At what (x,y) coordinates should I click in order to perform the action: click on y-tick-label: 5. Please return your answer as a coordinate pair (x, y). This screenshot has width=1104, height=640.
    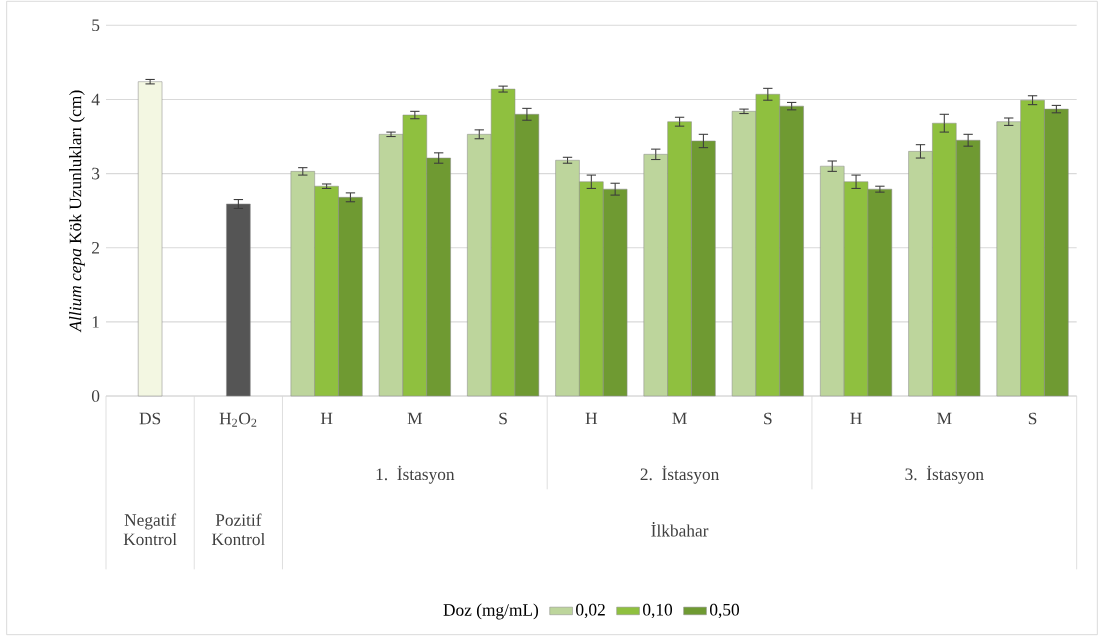
    Looking at the image, I should click on (96, 25).